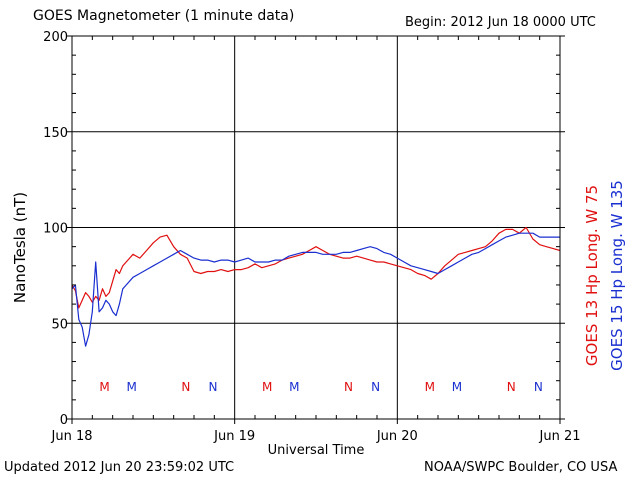 The height and width of the screenshot is (480, 640). Describe the element at coordinates (348, 387) in the screenshot. I see `marker-N-6: N` at that location.